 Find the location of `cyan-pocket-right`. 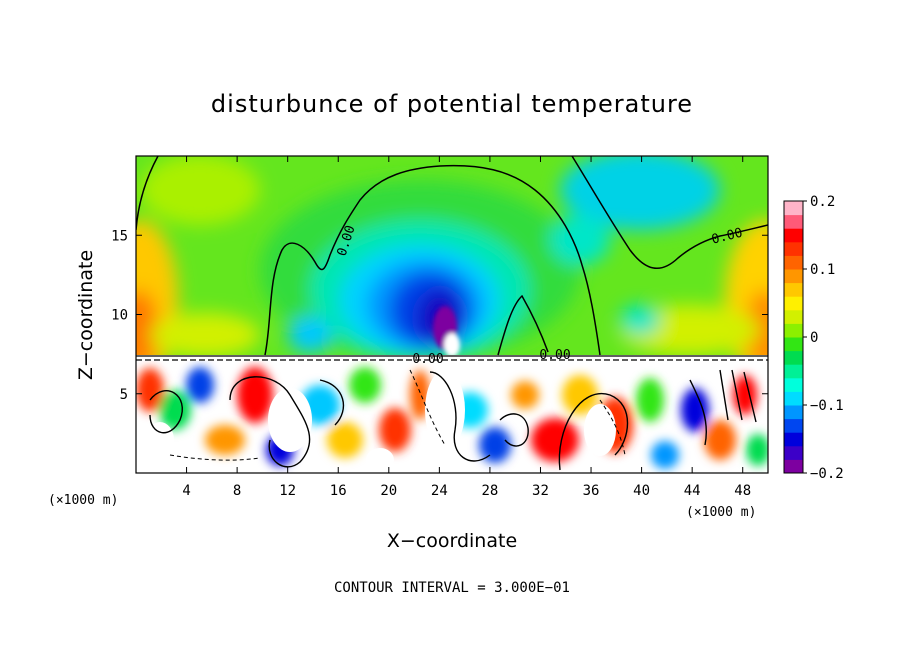

cyan-pocket-right is located at coordinates (580, 240).